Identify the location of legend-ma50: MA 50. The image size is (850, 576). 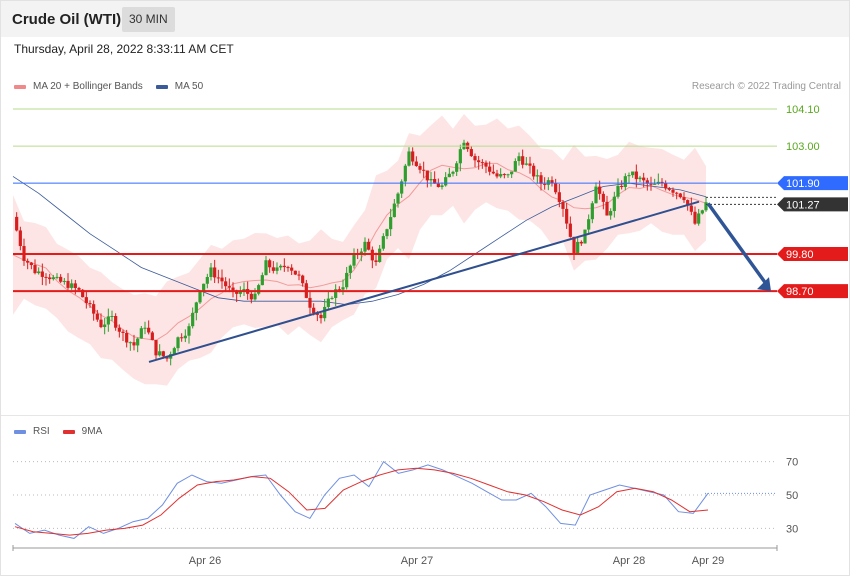
(179, 86).